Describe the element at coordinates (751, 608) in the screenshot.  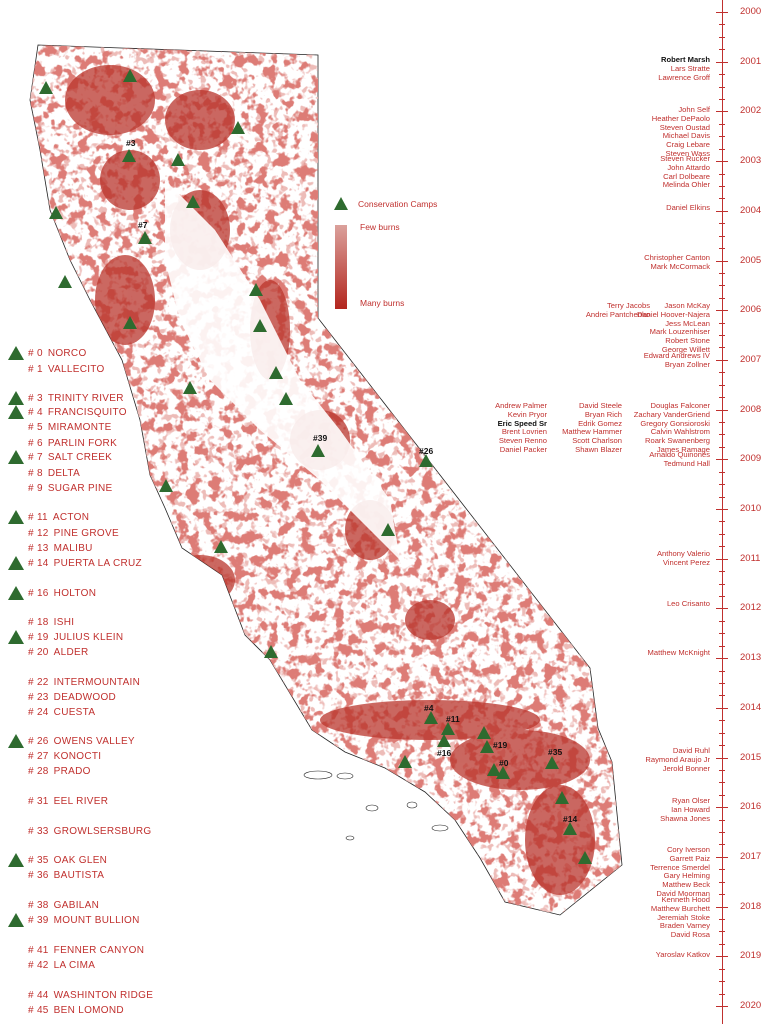
I see `year-label: 2012` at that location.